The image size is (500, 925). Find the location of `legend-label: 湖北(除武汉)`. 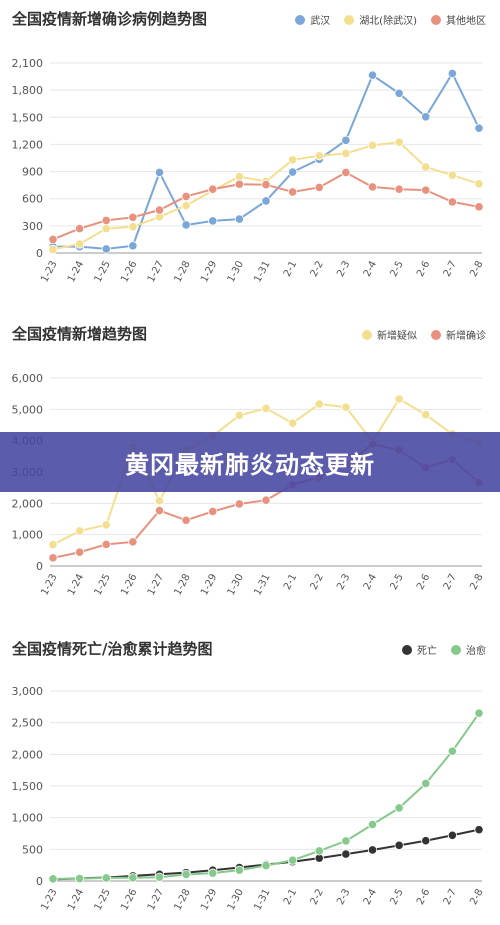

legend-label: 湖北(除武汉) is located at coordinates (388, 21).